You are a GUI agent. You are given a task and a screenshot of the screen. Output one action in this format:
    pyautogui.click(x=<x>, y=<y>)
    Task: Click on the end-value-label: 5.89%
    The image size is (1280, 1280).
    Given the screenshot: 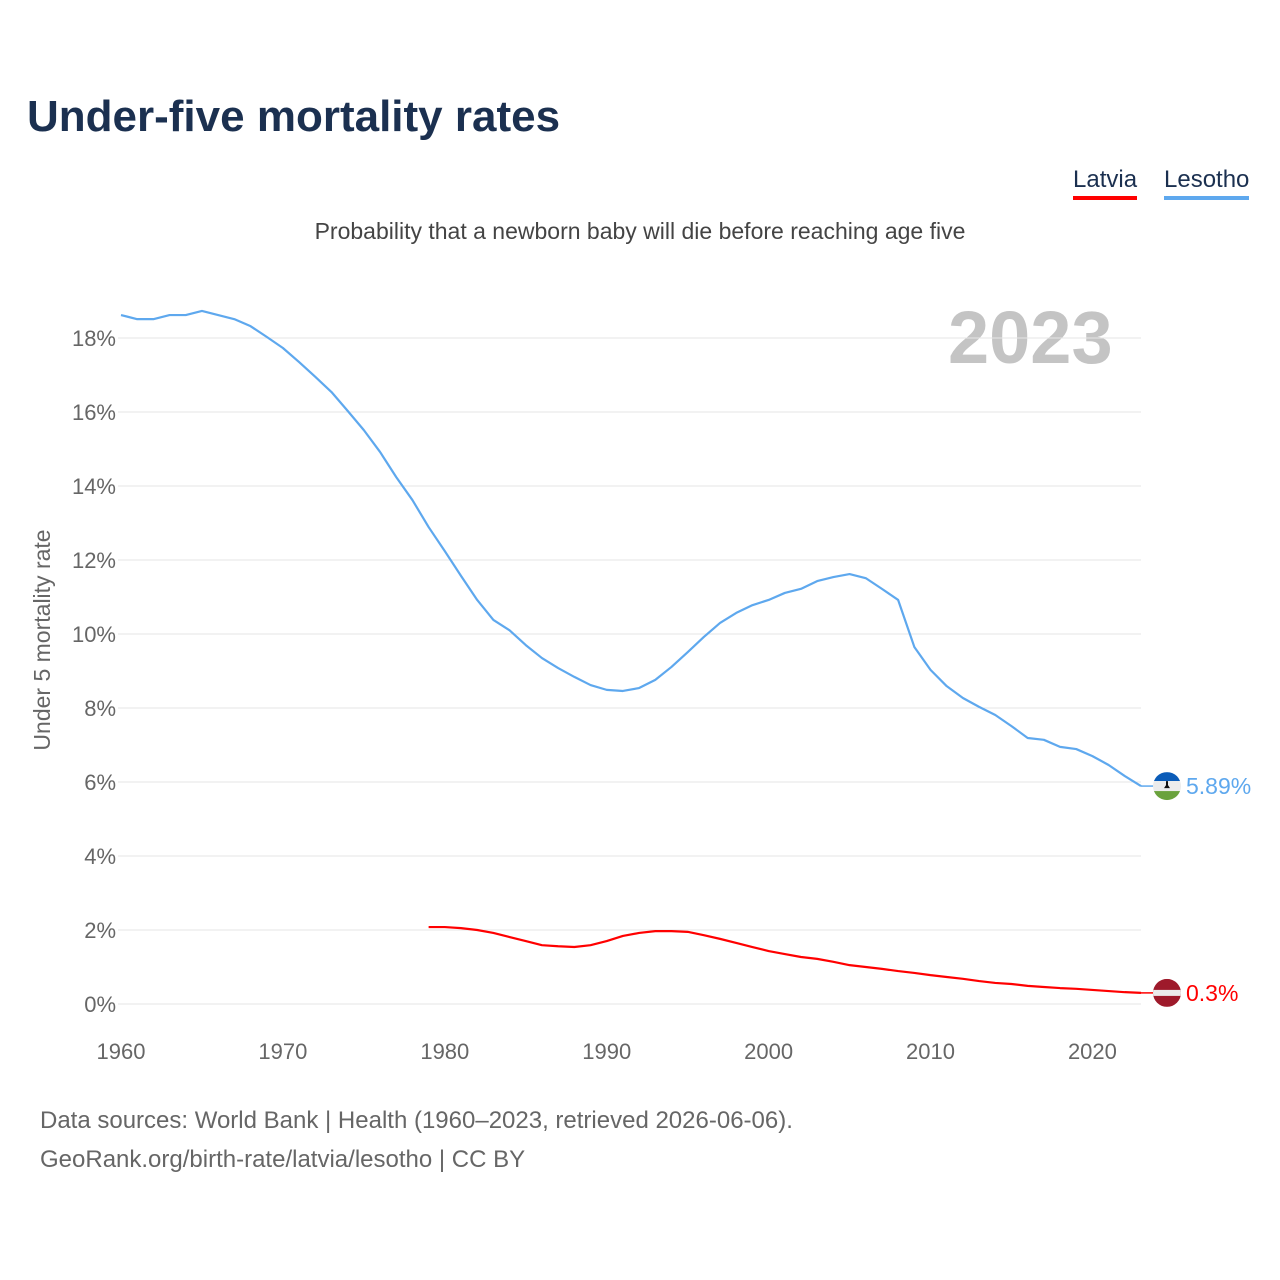 What is the action you would take?
    pyautogui.click(x=1218, y=786)
    